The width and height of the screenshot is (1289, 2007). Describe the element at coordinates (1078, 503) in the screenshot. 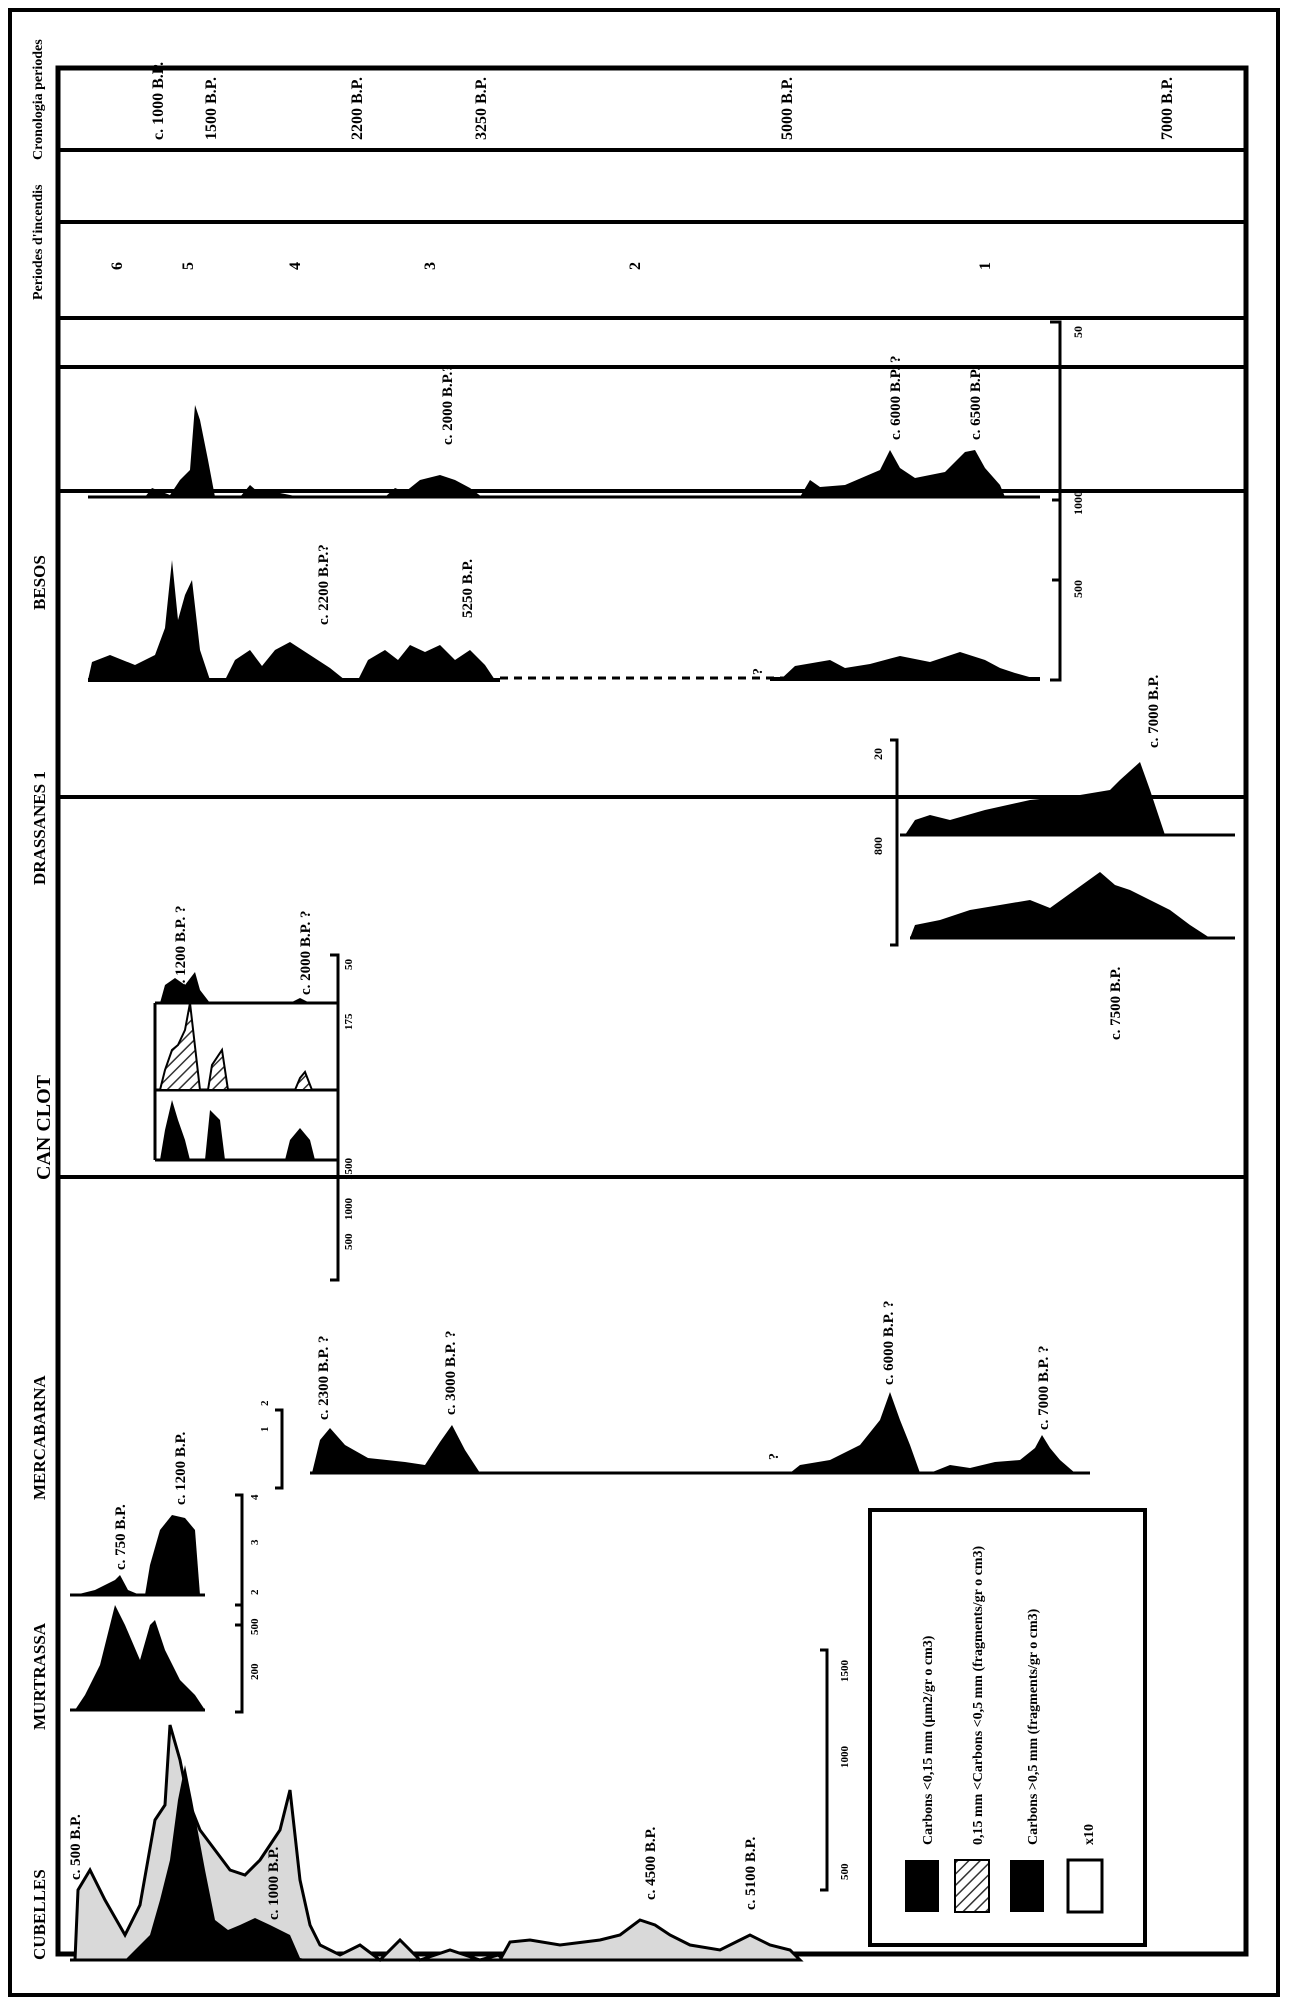

I see `besos-scale-label: 1000` at that location.